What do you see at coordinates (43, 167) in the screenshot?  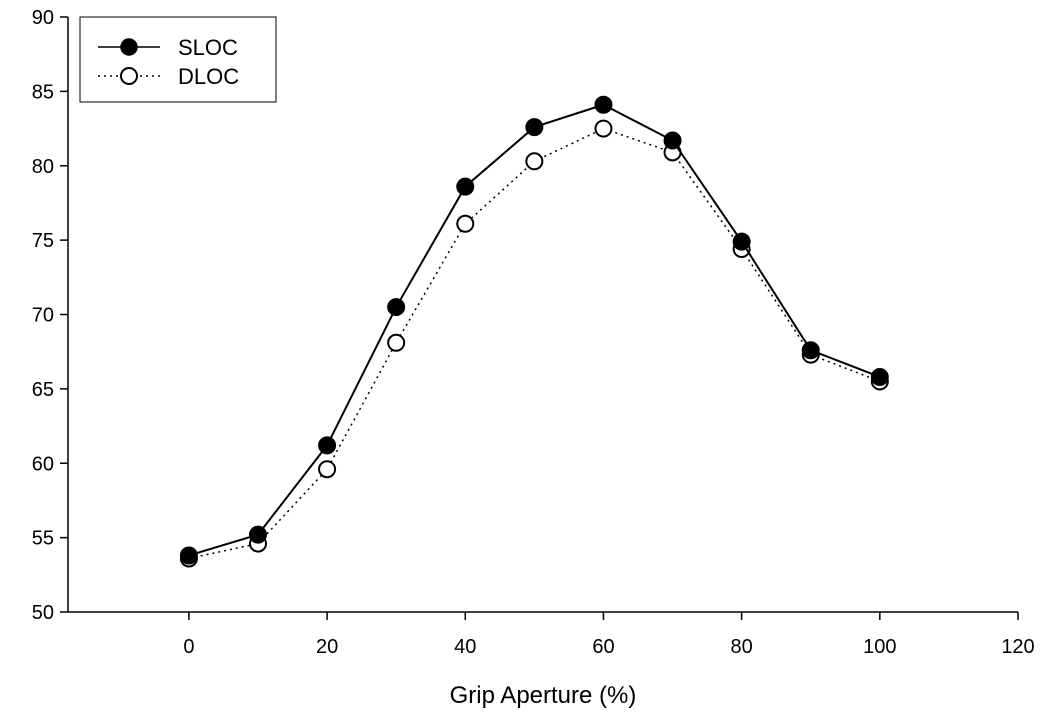 I see `y-tick-label: 80` at bounding box center [43, 167].